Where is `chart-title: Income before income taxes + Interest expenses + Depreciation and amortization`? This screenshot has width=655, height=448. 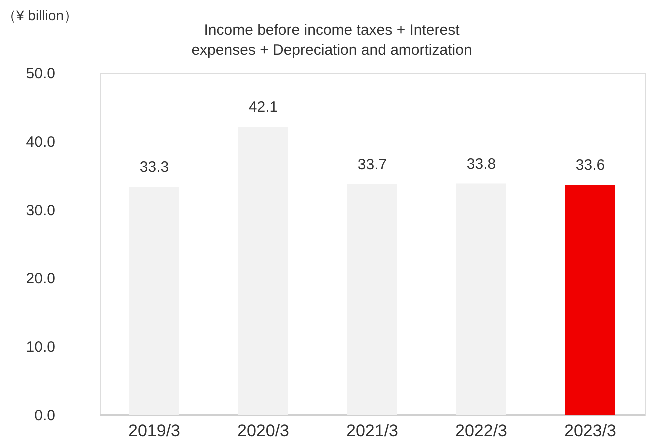 chart-title: Income before income taxes + Interest expenses + Depreciation and amortization is located at coordinates (332, 40).